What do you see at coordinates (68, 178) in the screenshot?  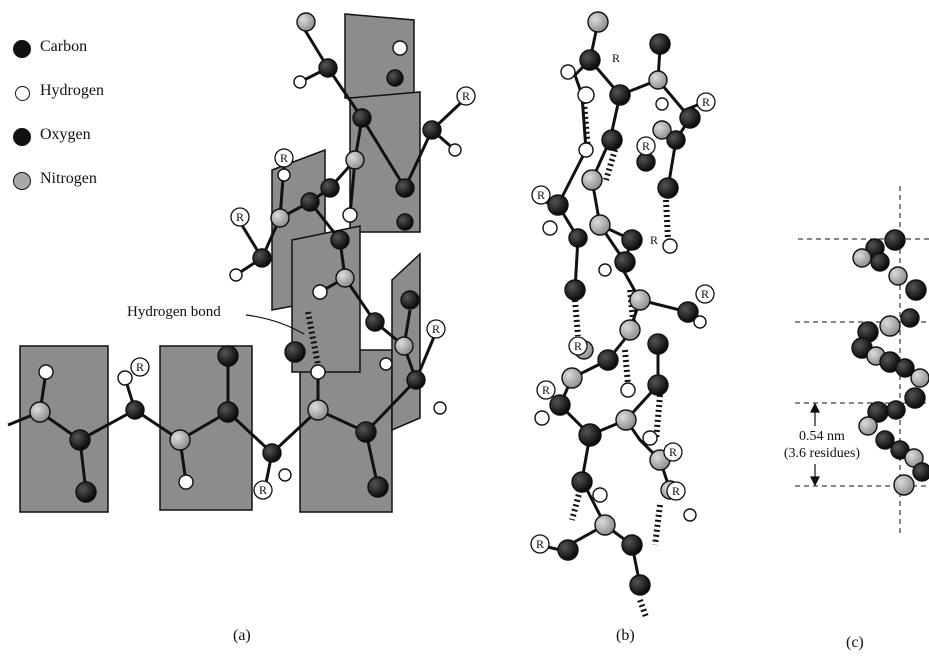 I see `legend-label: Nitrogen` at bounding box center [68, 178].